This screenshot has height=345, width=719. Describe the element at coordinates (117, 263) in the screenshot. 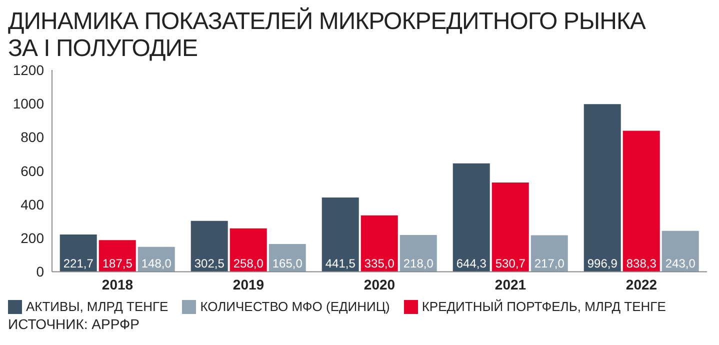

I see `data-label: 187,5` at that location.